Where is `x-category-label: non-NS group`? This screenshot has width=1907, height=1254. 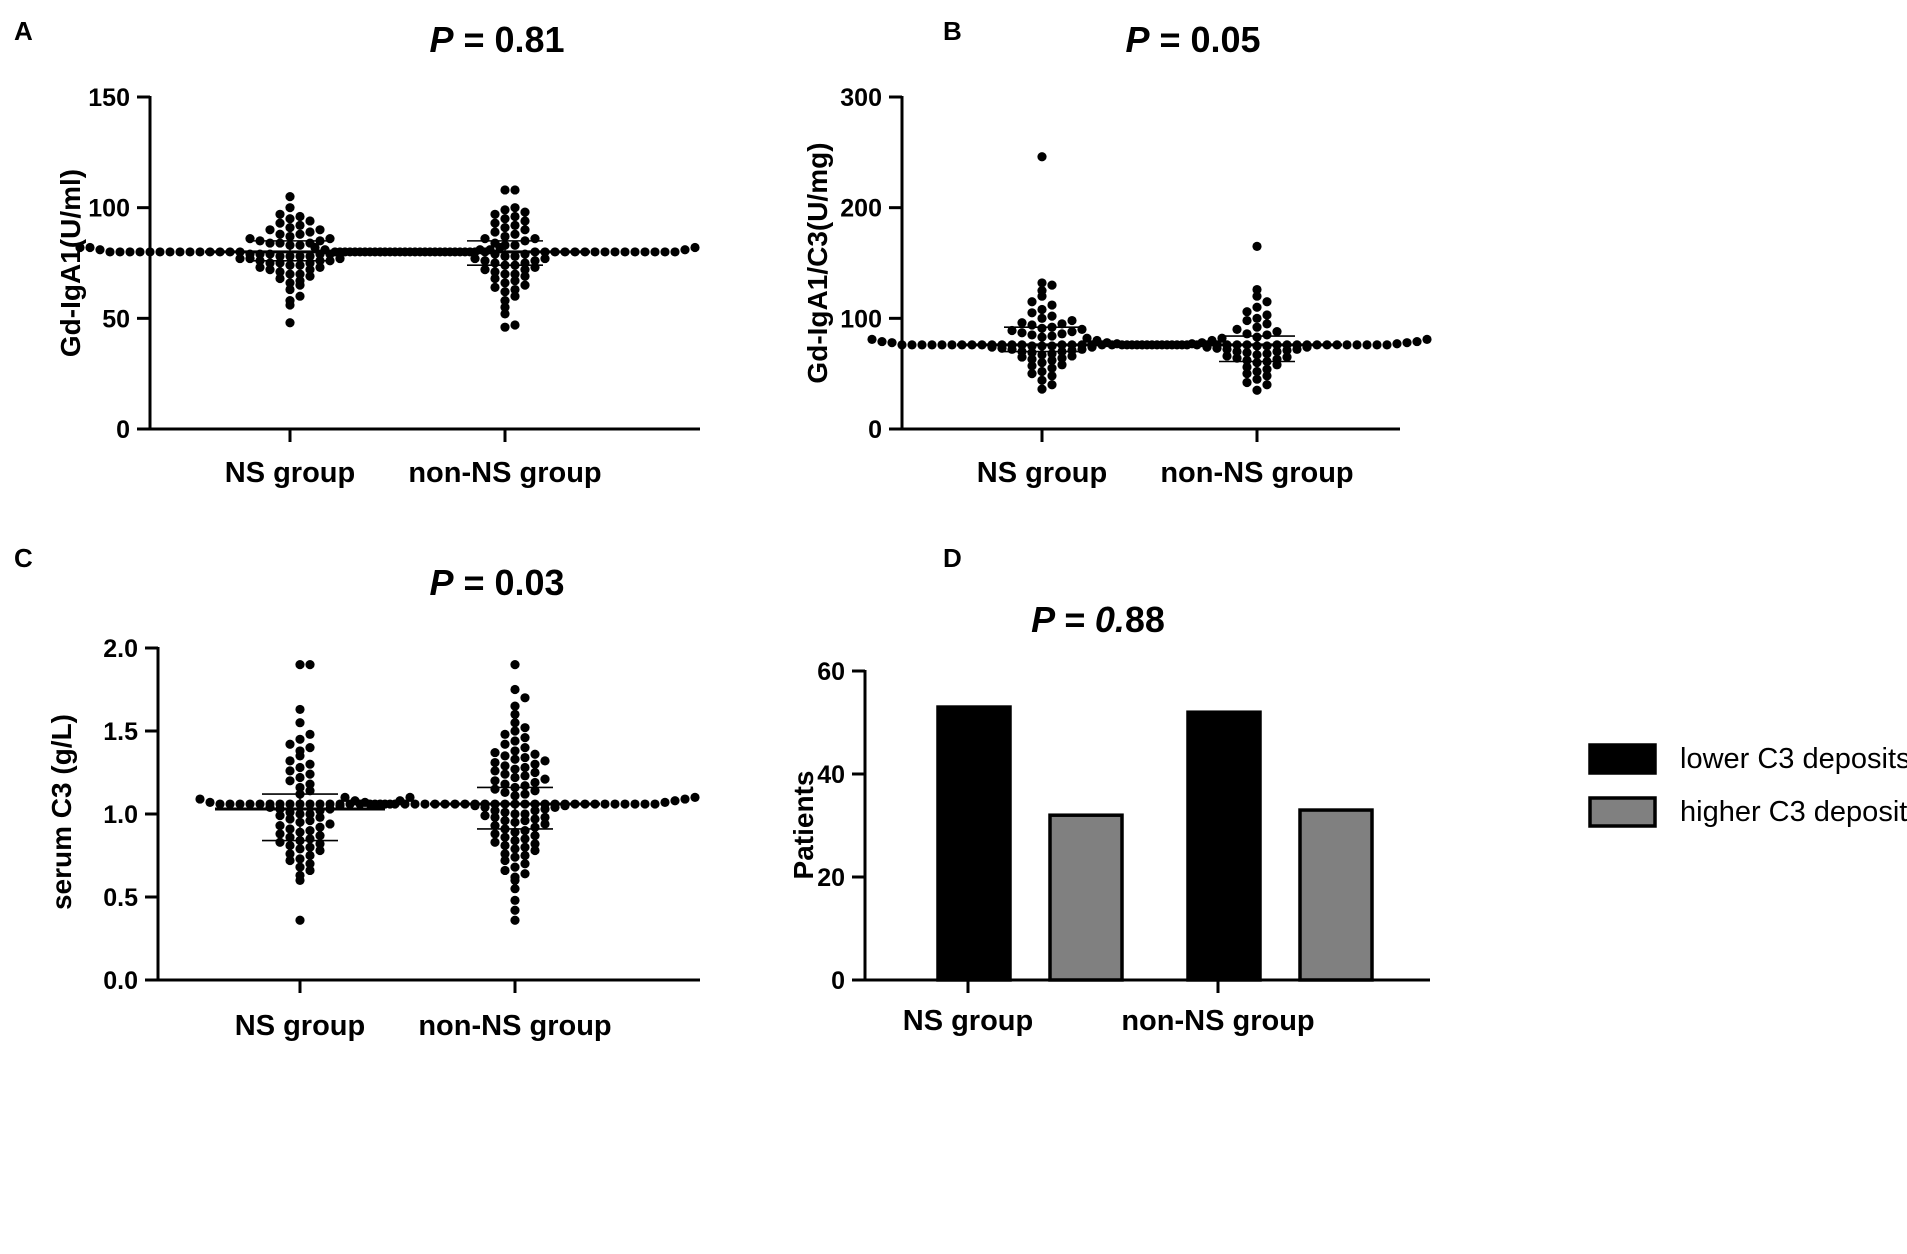
x-category-label: non-NS group is located at coordinates (504, 473).